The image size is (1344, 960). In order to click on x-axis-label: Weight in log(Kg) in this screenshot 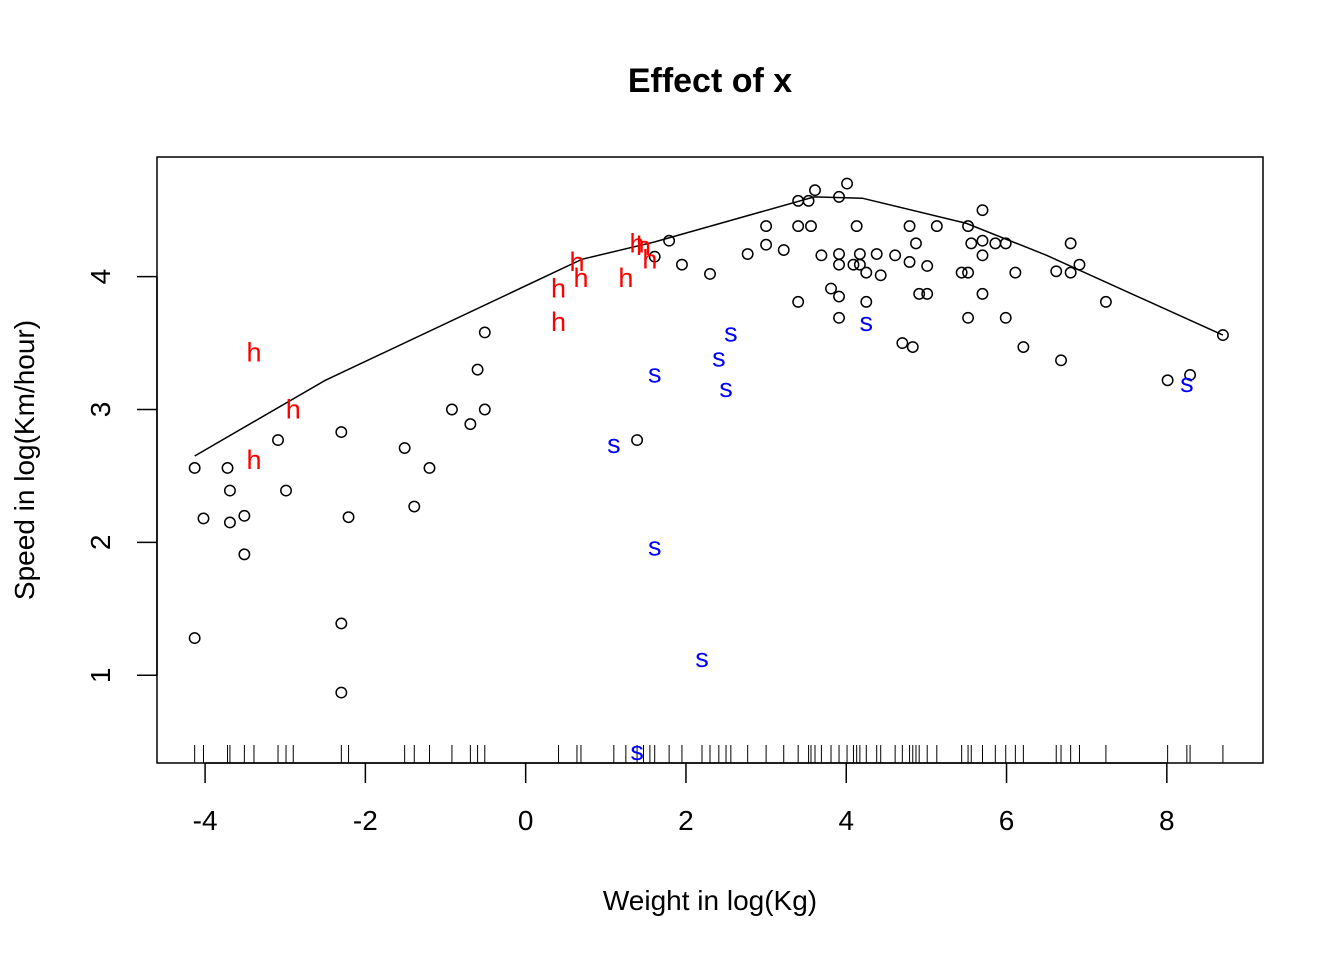, I will do `click(710, 900)`.